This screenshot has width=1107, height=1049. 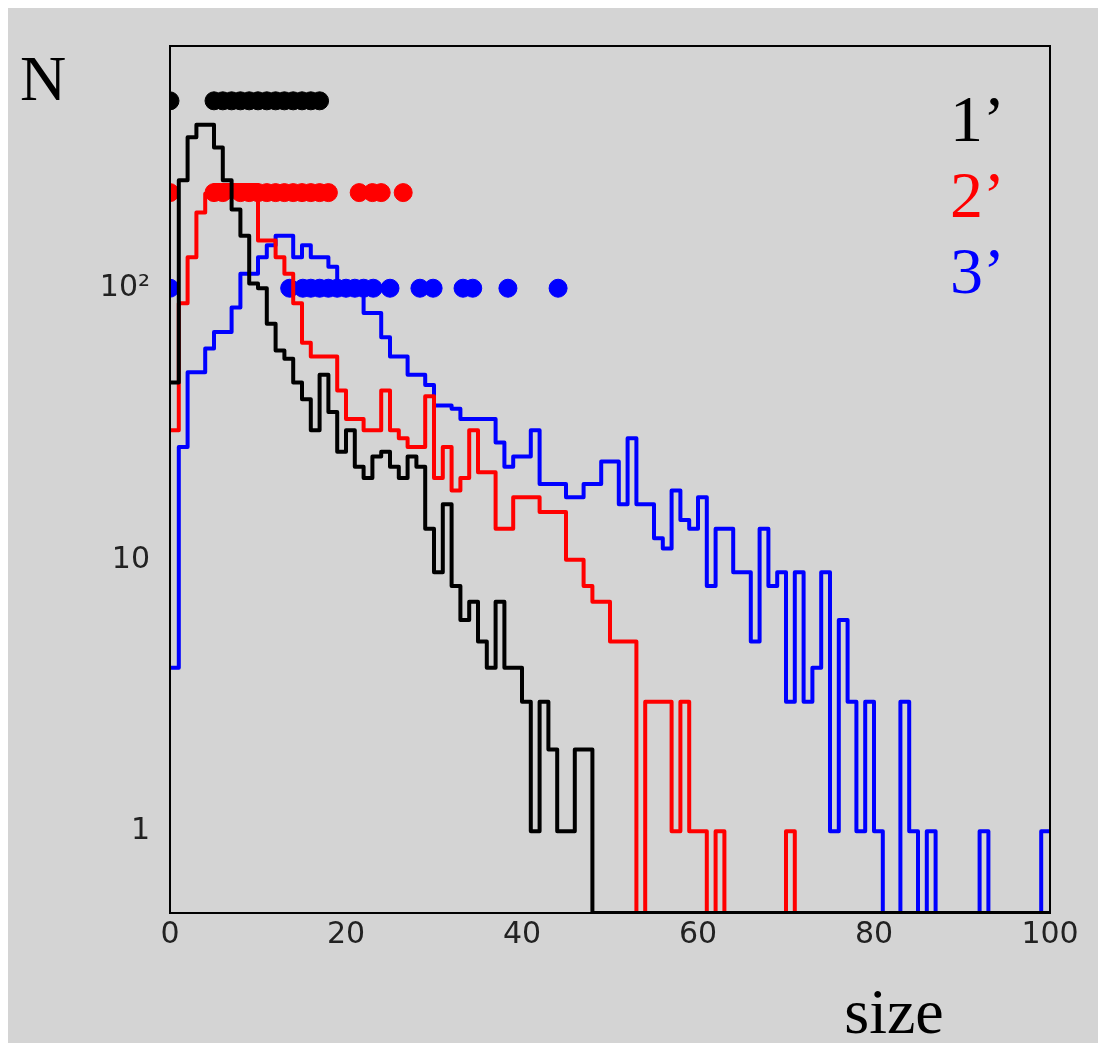 I want to click on x-tick-label: 80, so click(x=874, y=932).